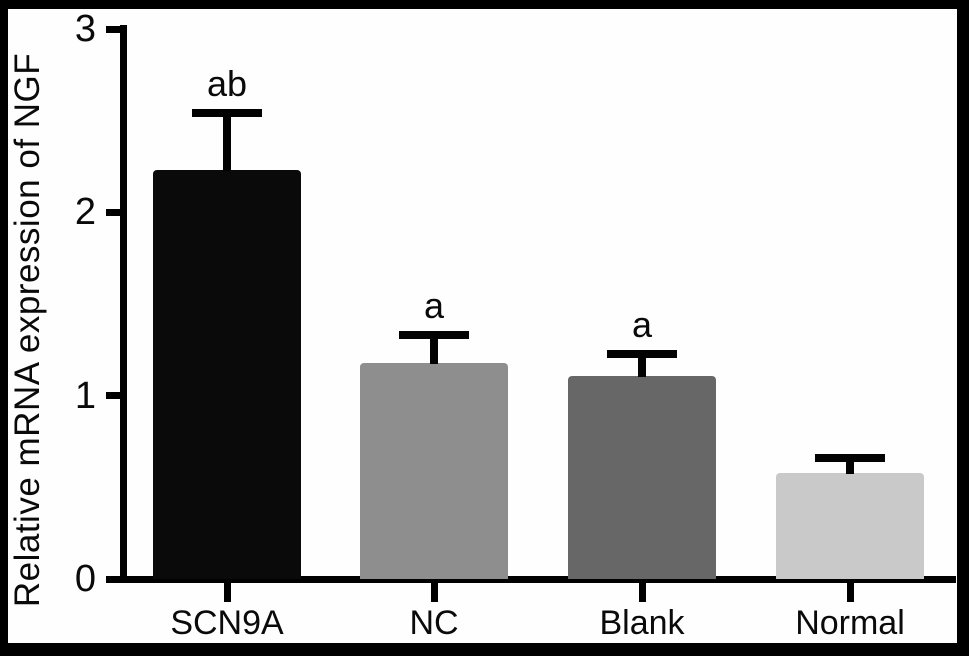  What do you see at coordinates (85, 212) in the screenshot?
I see `y-tick-label: 2` at bounding box center [85, 212].